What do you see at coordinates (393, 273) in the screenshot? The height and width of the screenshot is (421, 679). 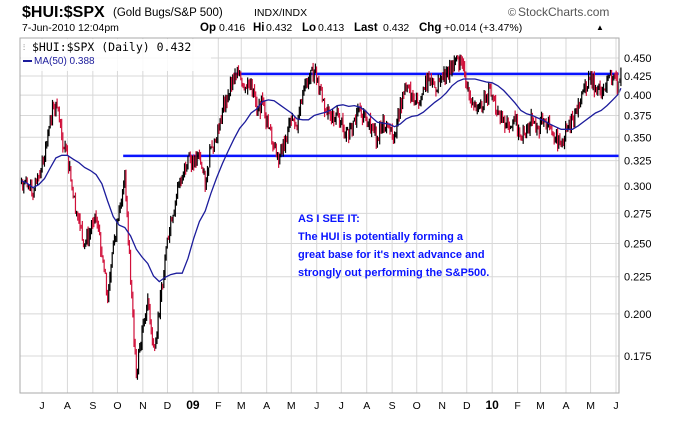 I see `annotation-line: strongly out performing the S&P500.` at bounding box center [393, 273].